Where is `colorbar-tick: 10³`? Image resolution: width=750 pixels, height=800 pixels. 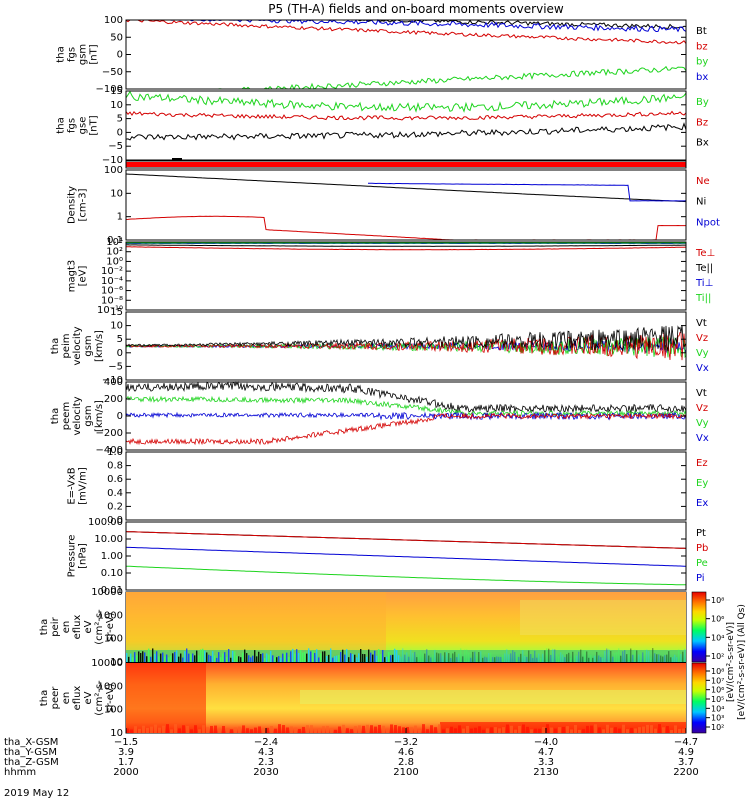
colorbar-tick: 10³ is located at coordinates (717, 718).